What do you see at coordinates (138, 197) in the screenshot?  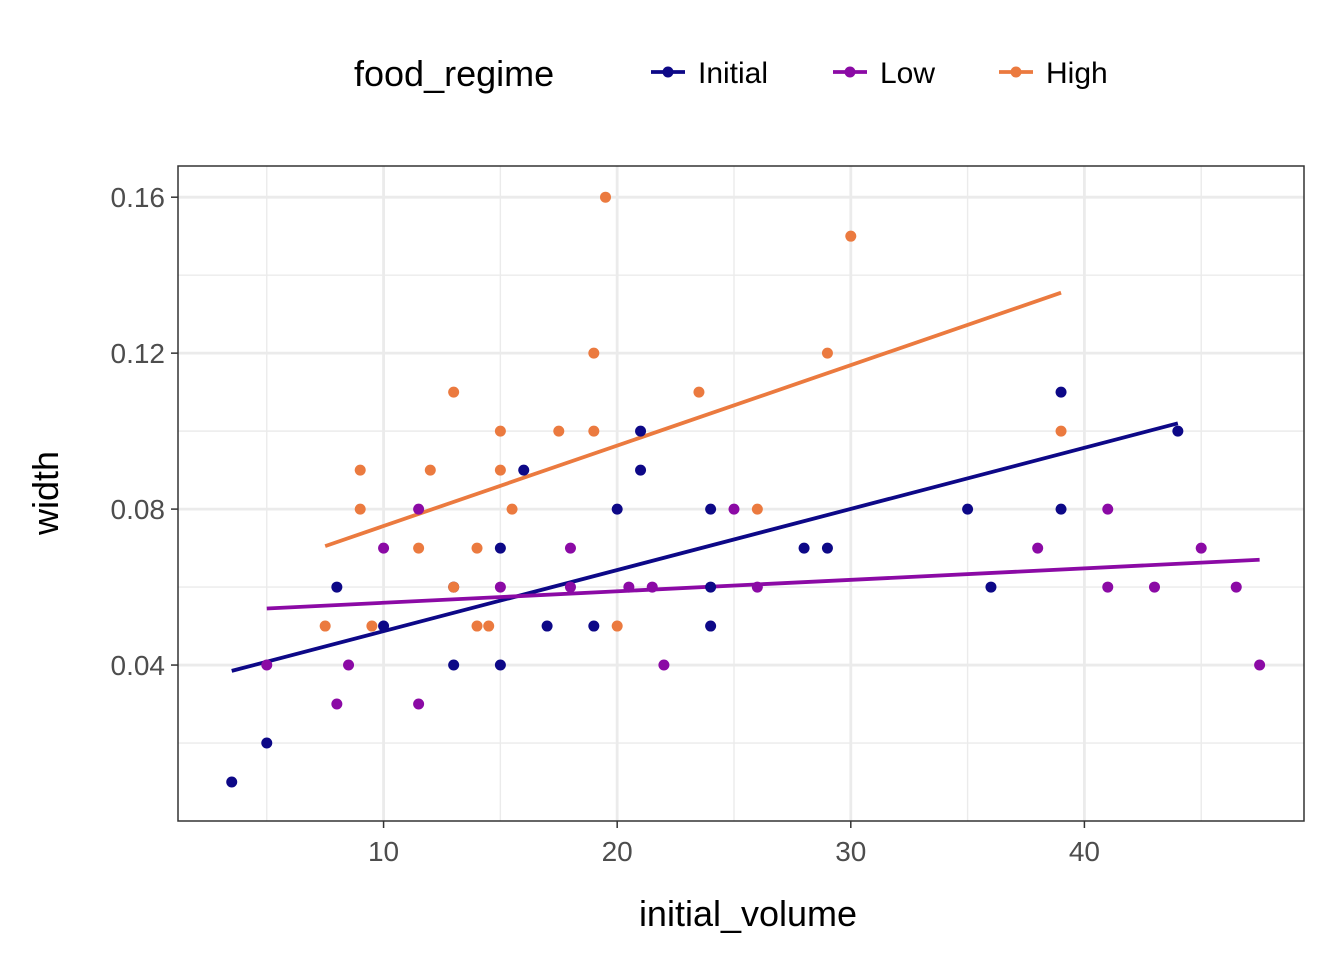 I see `y-tick-label: 0.16` at bounding box center [138, 197].